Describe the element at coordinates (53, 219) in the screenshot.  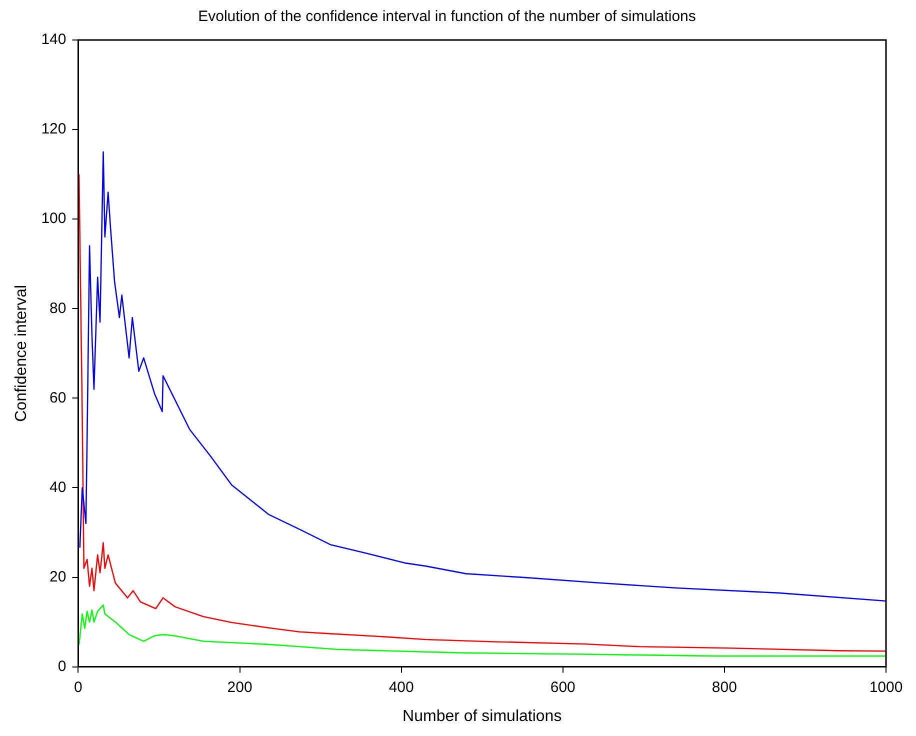
I see `y-tick-label: 100` at that location.